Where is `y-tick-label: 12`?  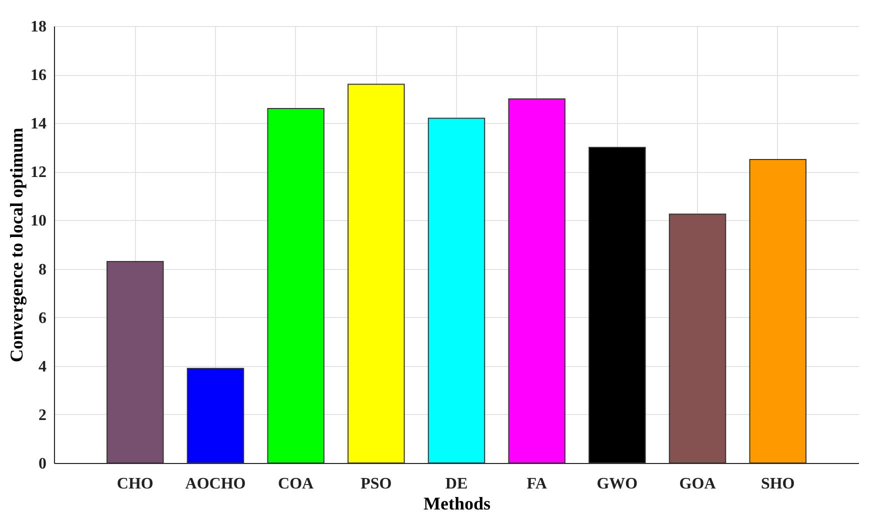
y-tick-label: 12 is located at coordinates (38, 173).